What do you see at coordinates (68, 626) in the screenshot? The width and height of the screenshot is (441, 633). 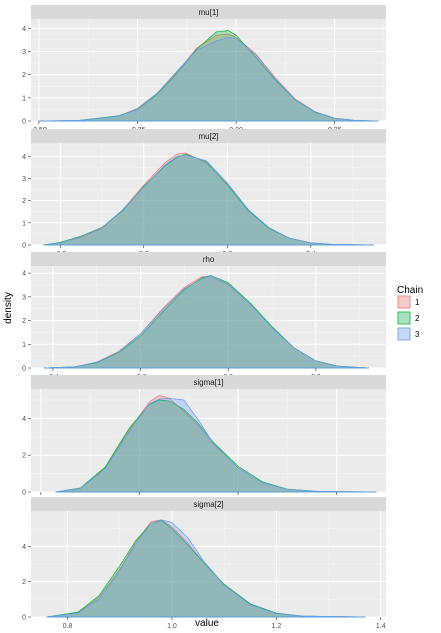 I see `x-tick-label: 0.8` at bounding box center [68, 626].